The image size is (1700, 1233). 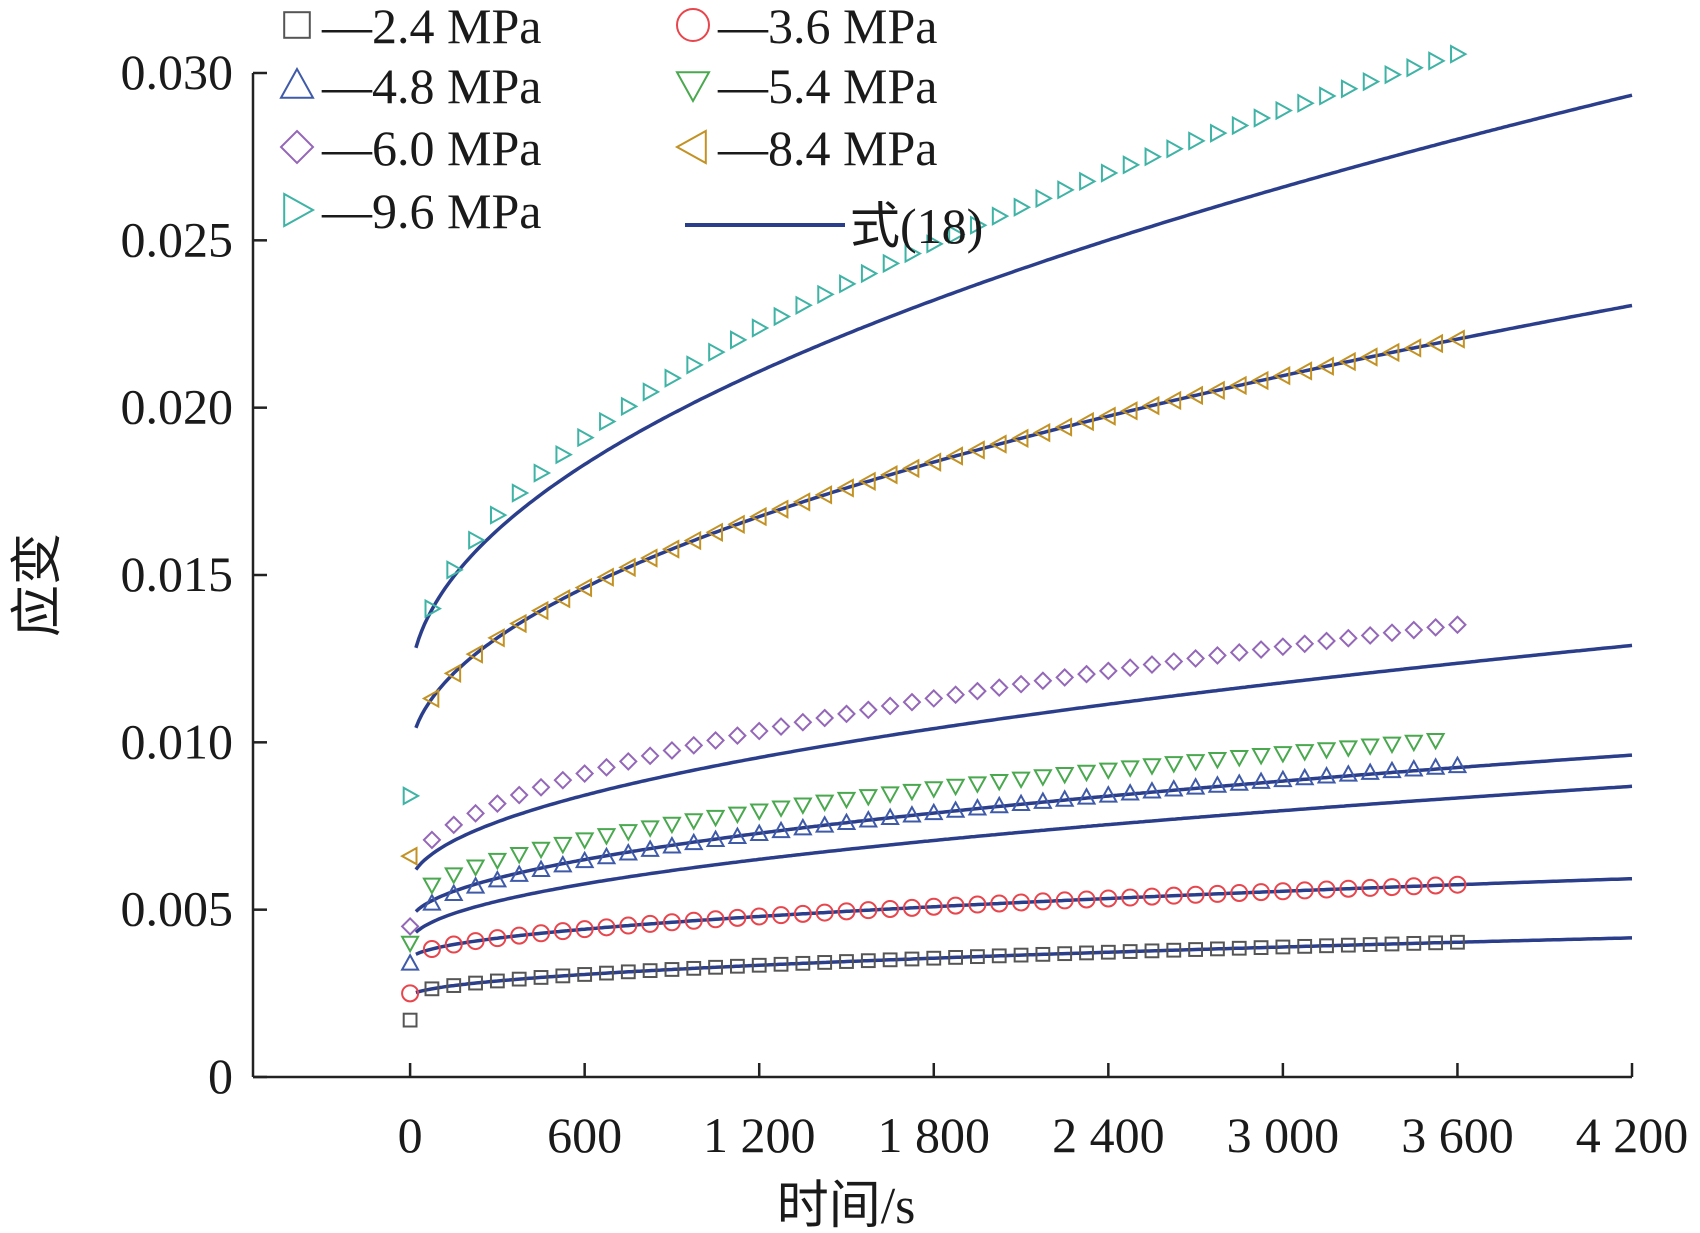 What do you see at coordinates (177, 909) in the screenshot?
I see `y-tick-label: 0.005` at bounding box center [177, 909].